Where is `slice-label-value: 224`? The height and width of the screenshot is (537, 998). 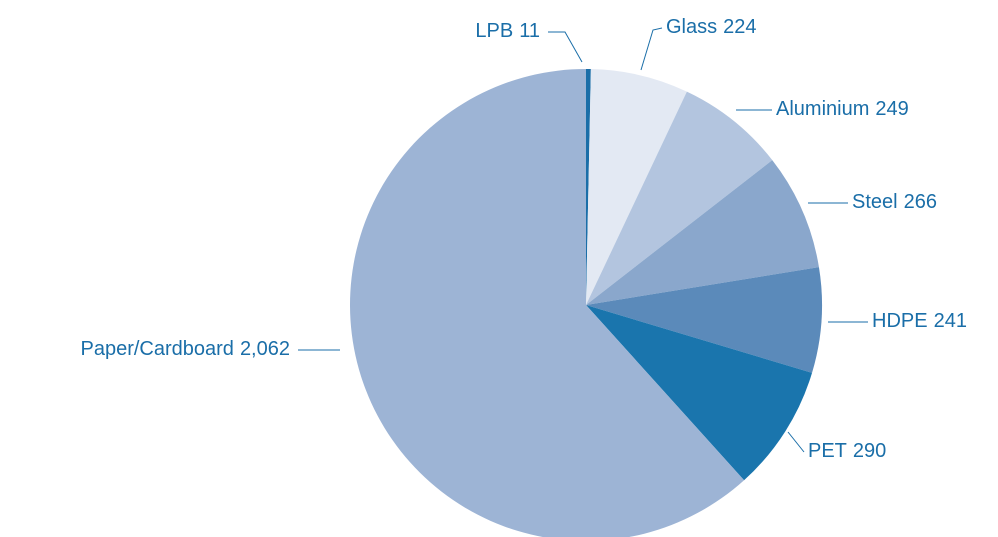 slice-label-value: 224 is located at coordinates (739, 27).